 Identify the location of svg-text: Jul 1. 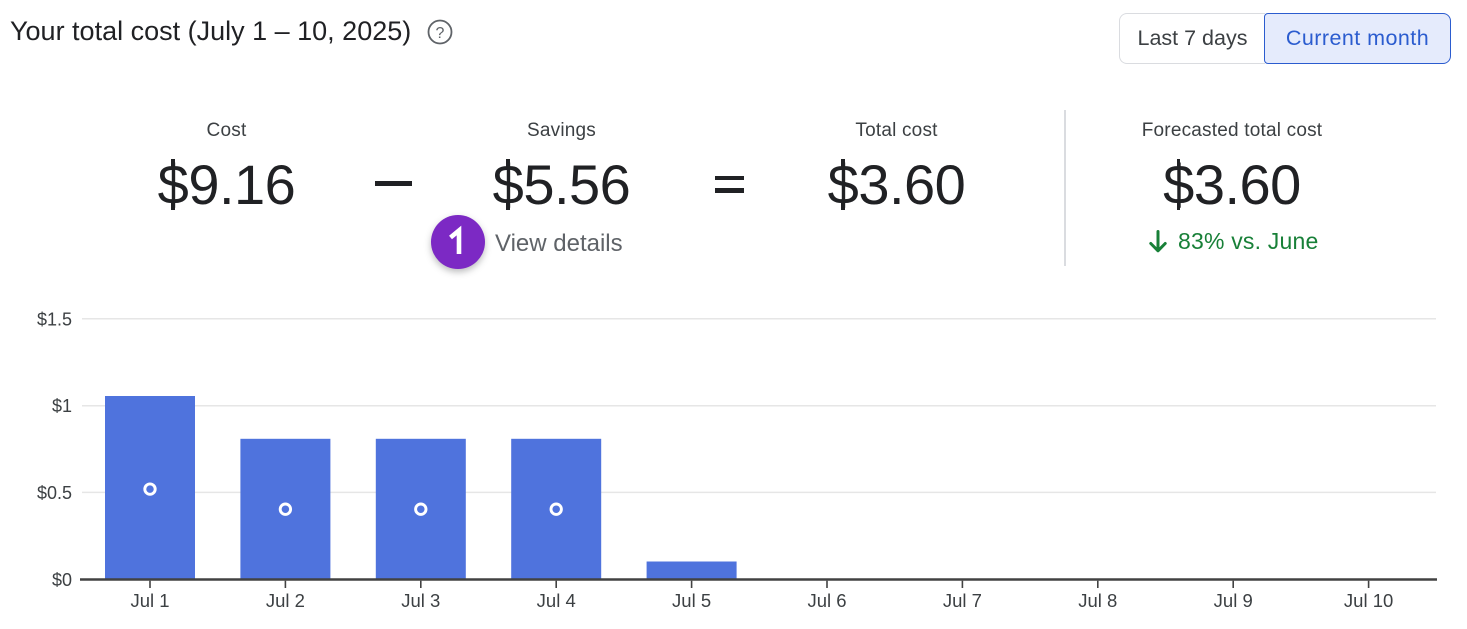
(149, 600).